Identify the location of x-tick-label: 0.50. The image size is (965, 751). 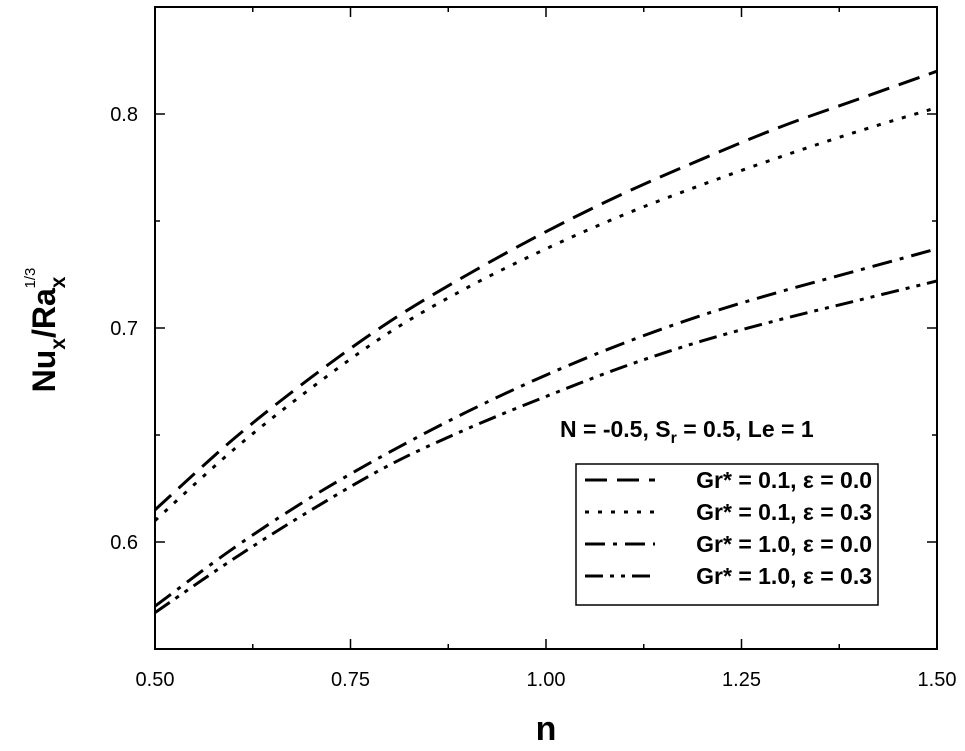
(155, 680).